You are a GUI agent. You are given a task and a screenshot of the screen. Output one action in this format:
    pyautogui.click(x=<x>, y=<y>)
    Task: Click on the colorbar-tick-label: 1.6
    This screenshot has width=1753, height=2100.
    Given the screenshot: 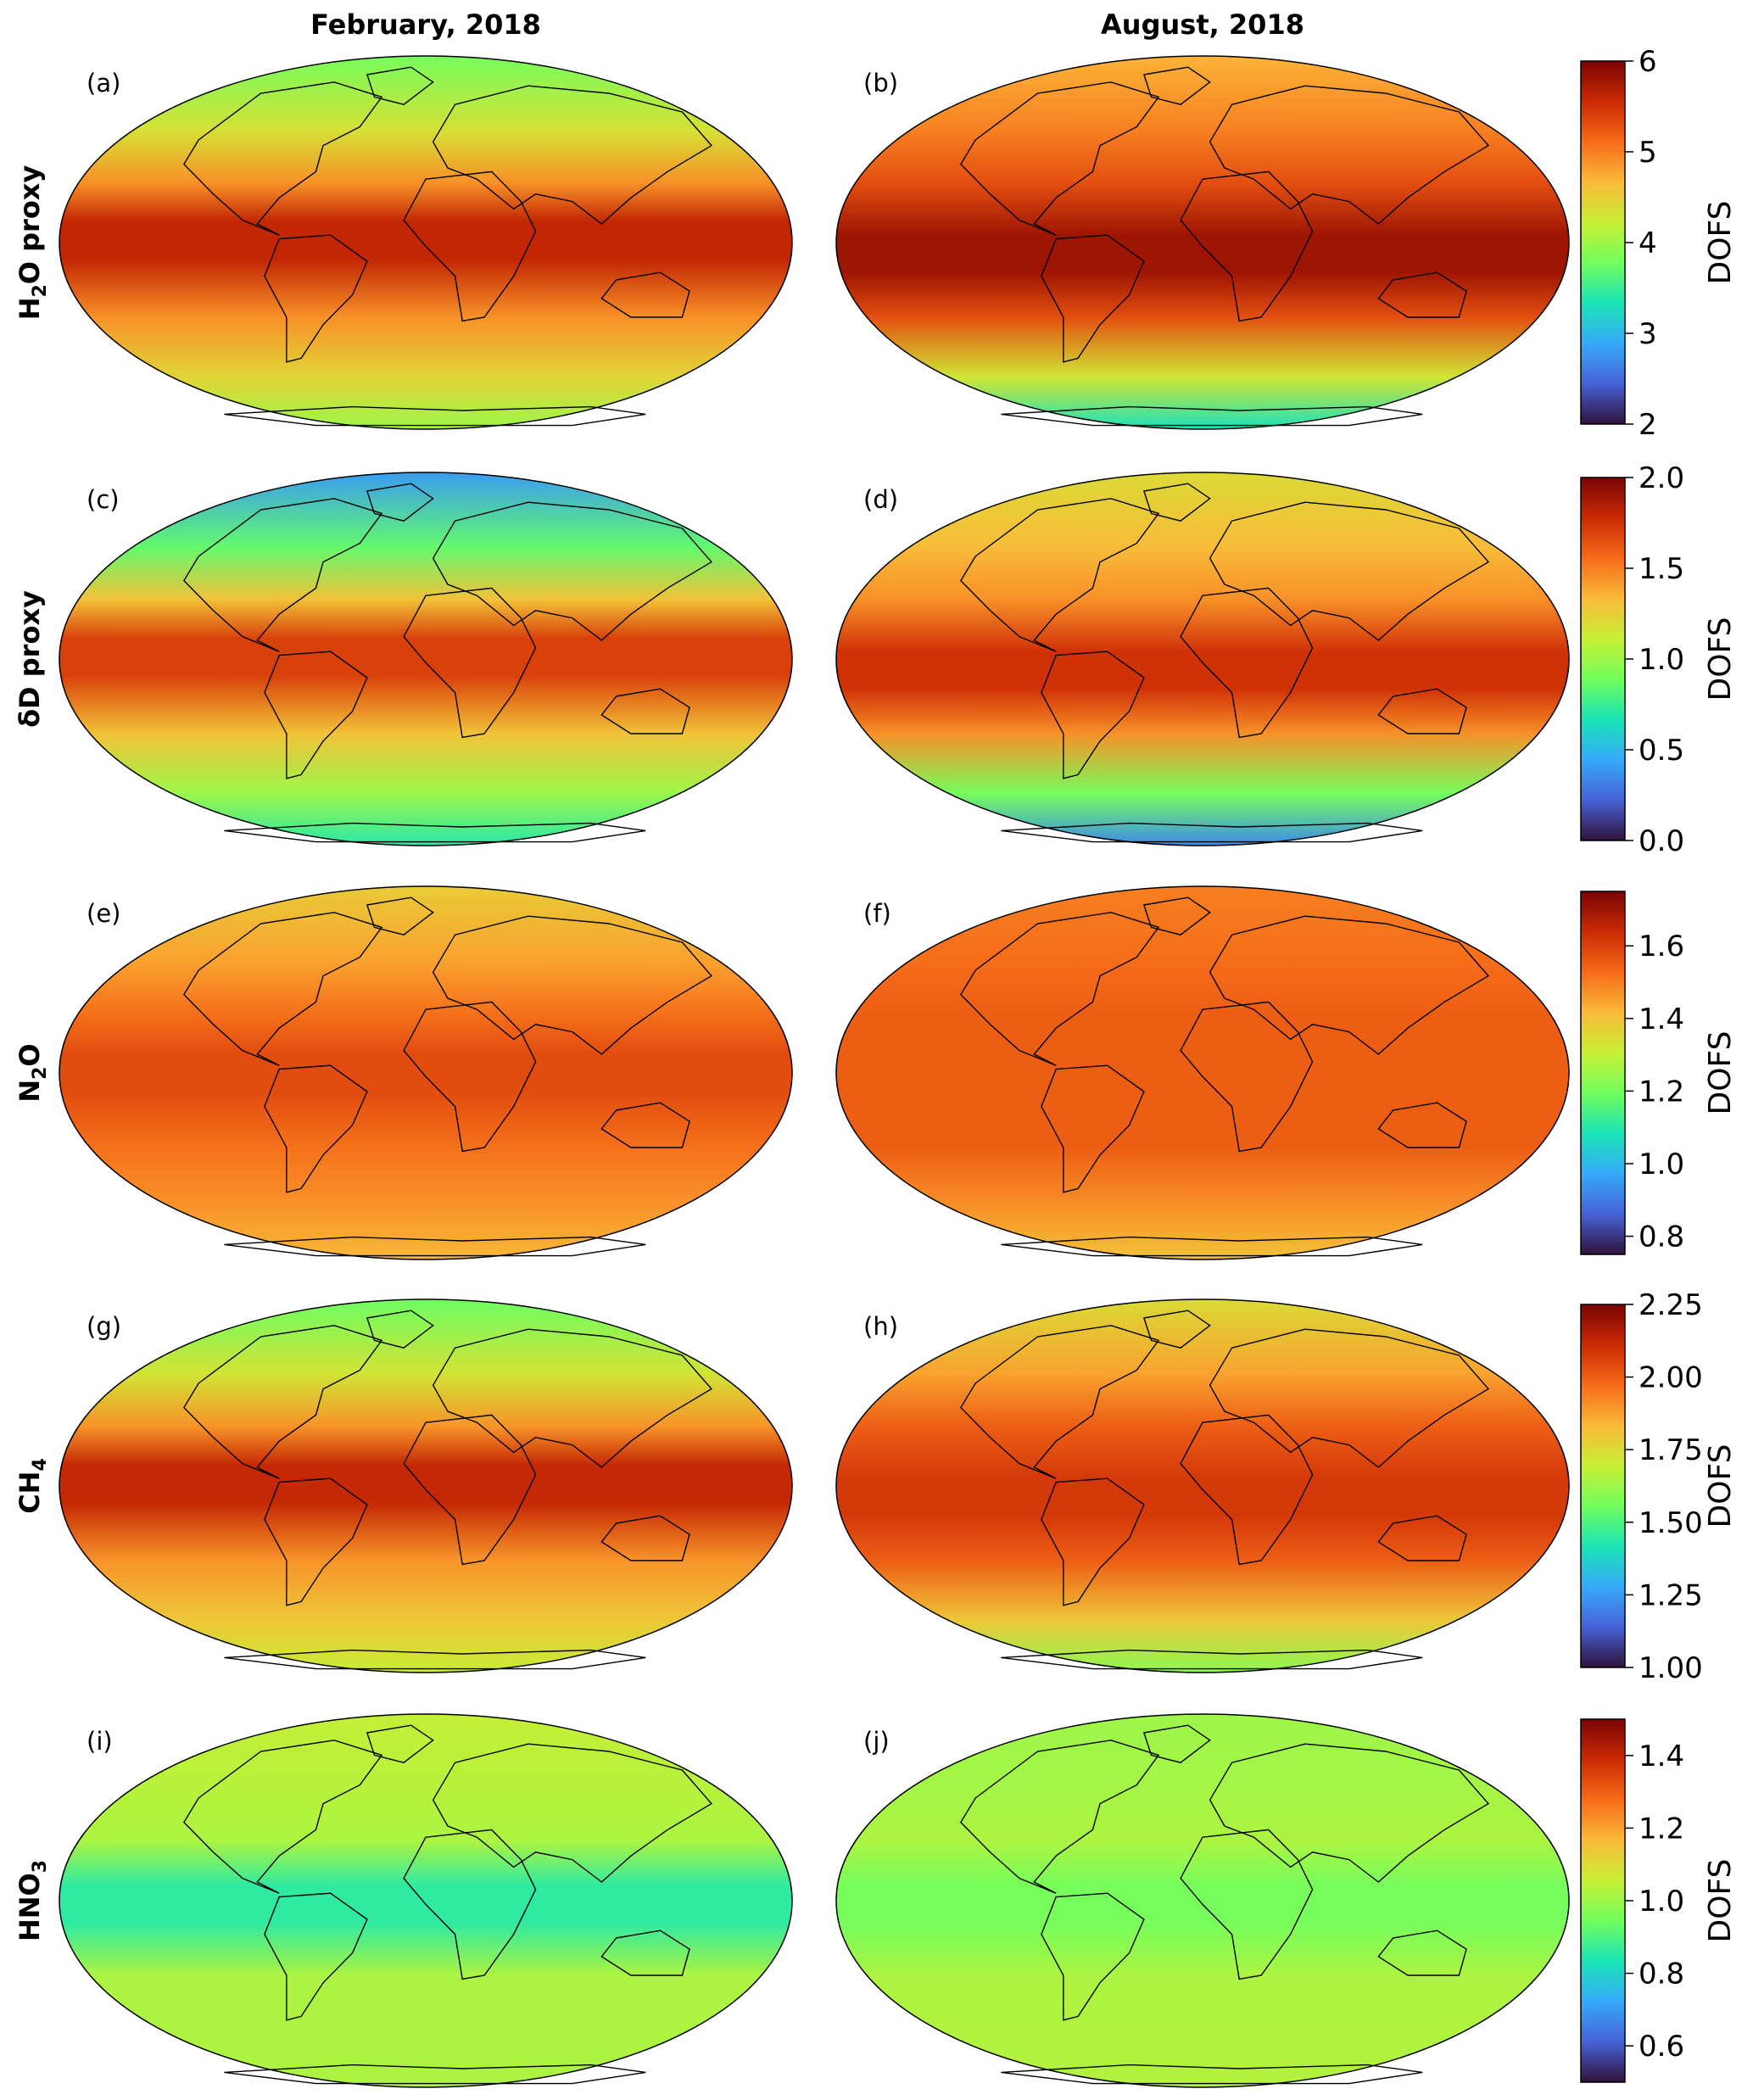 What is the action you would take?
    pyautogui.click(x=1662, y=947)
    